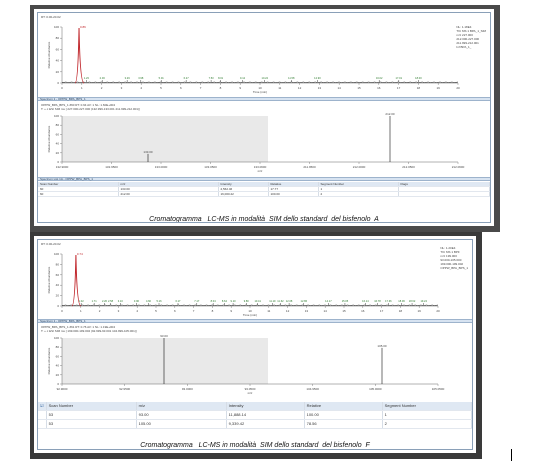 This screenshot has height=470, width=535. I want to click on minor-peak-label: 9.10, so click(234, 301).